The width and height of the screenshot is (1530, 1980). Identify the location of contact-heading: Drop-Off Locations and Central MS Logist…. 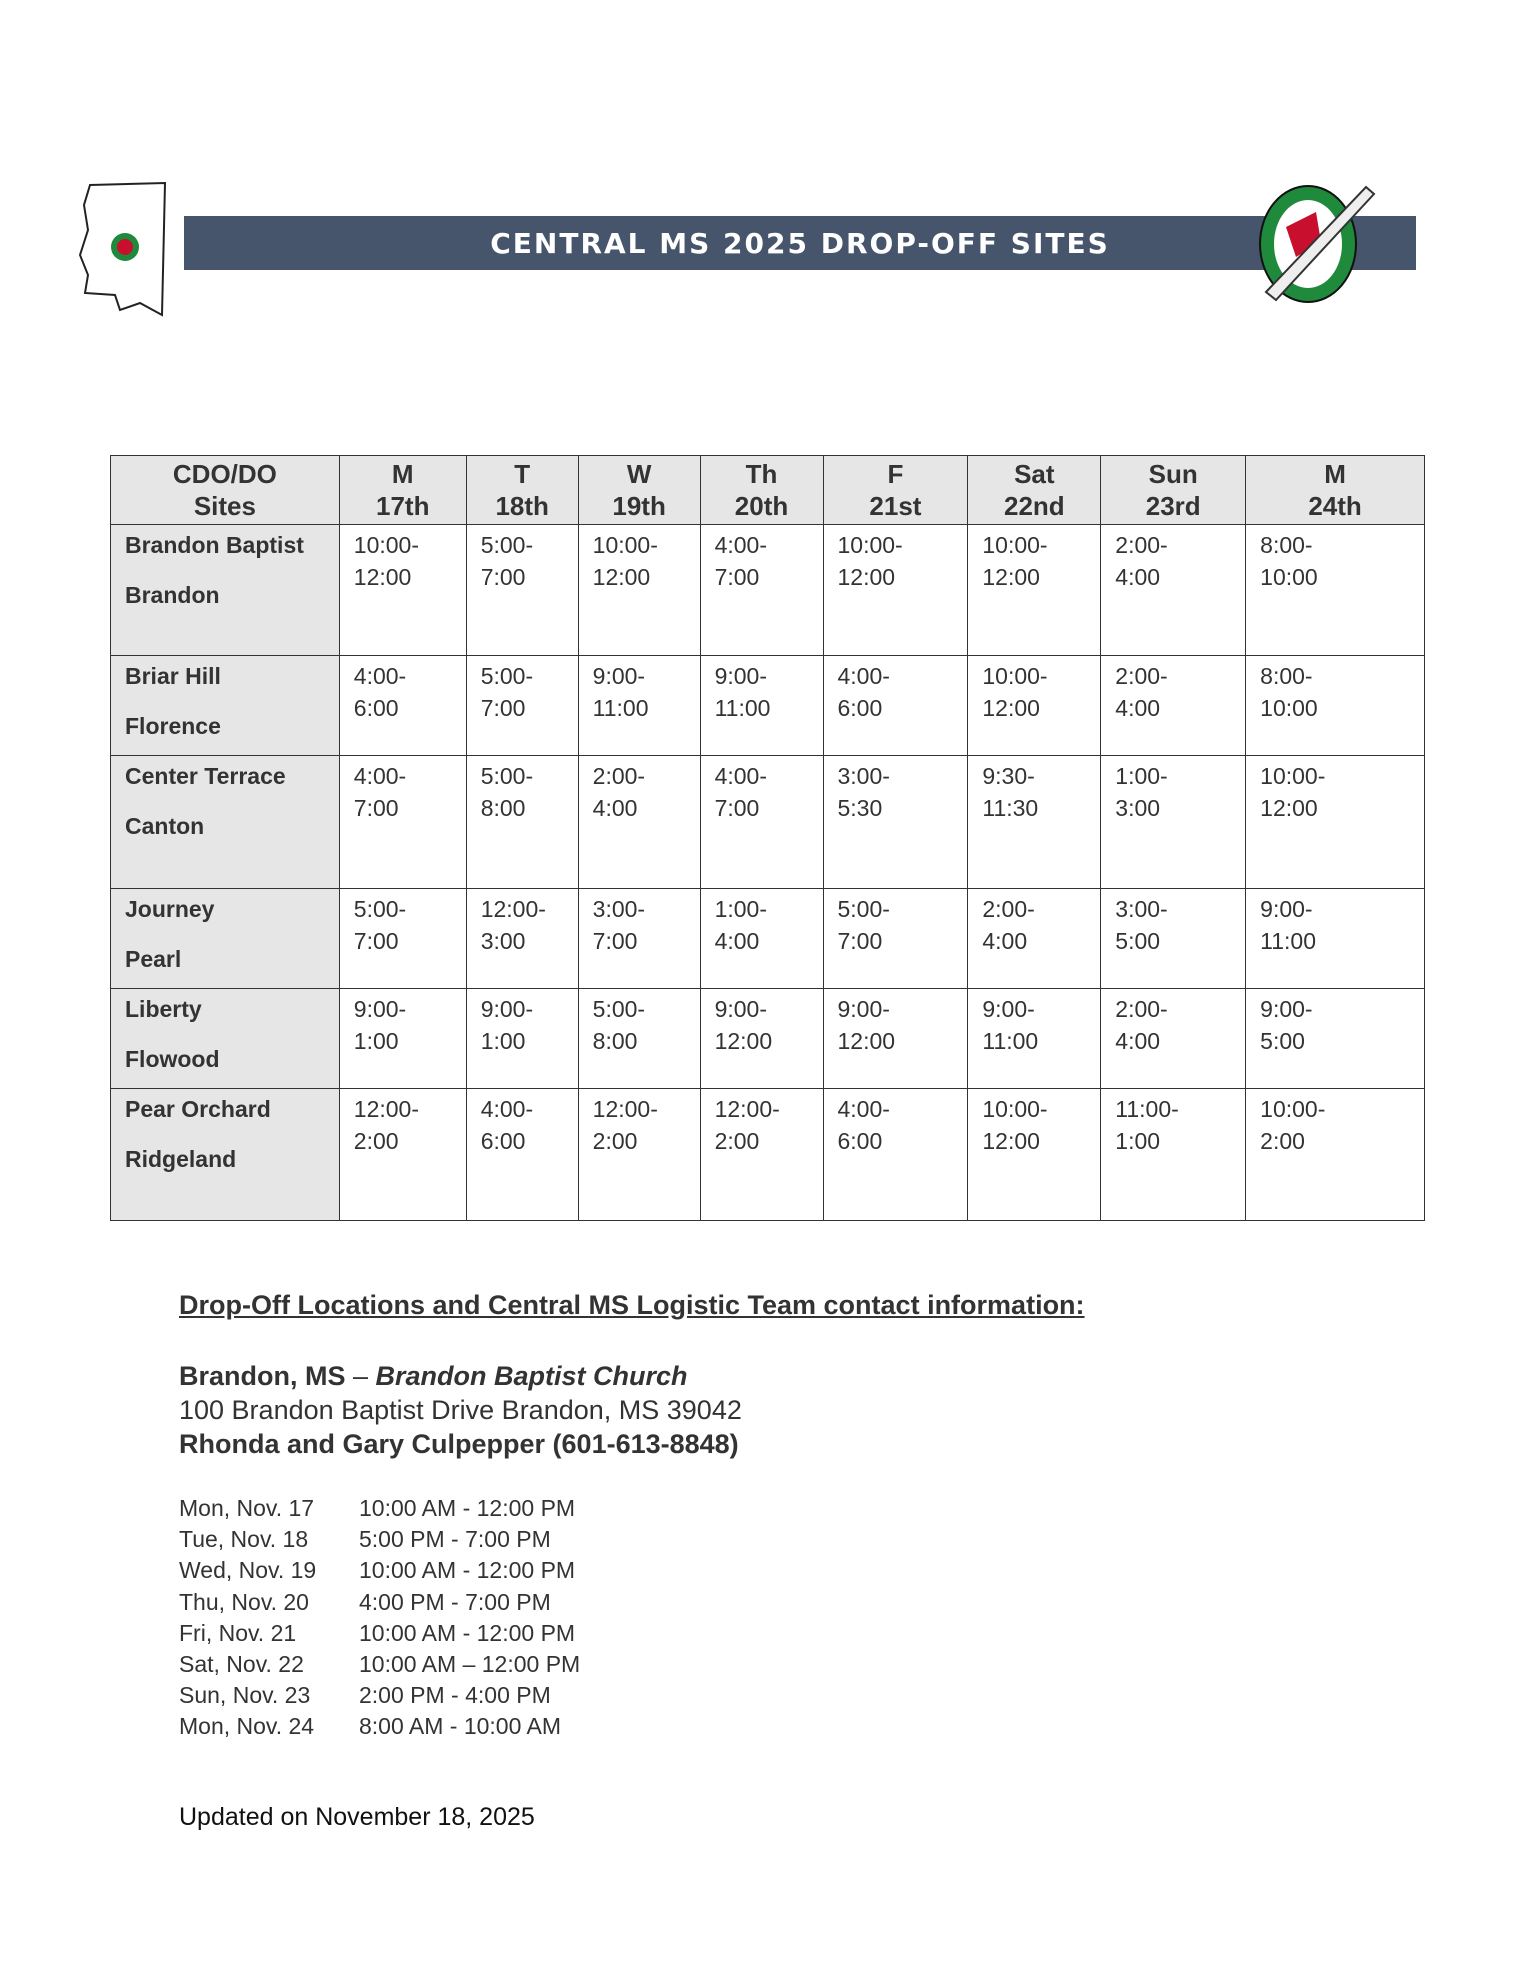
(632, 1305).